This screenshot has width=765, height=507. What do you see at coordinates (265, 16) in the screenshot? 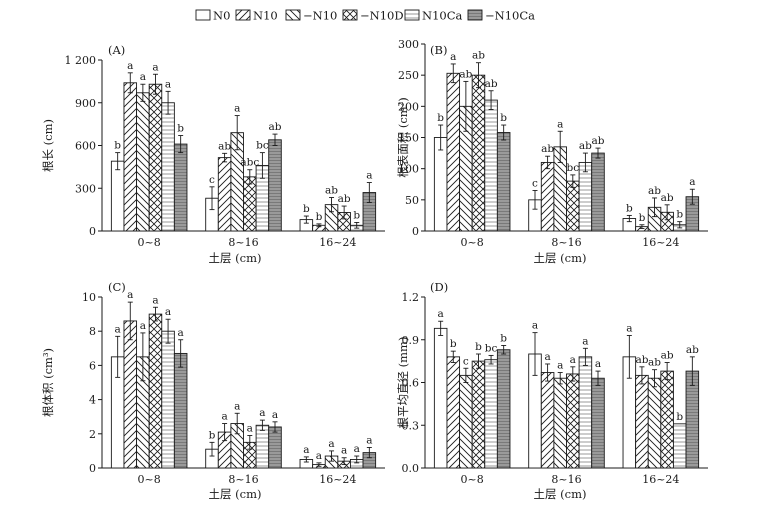
I see `legend-label: N10` at bounding box center [265, 16].